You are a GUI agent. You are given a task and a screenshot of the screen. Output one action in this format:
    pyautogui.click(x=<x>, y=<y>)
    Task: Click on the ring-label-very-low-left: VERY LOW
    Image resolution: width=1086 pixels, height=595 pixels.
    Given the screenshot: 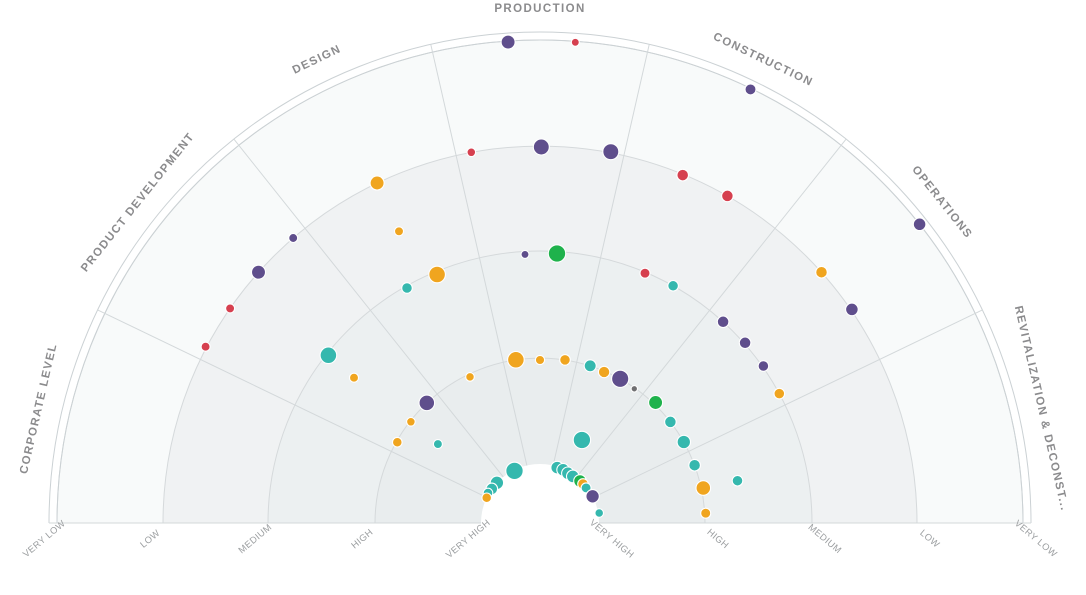 What is the action you would take?
    pyautogui.click(x=44, y=538)
    